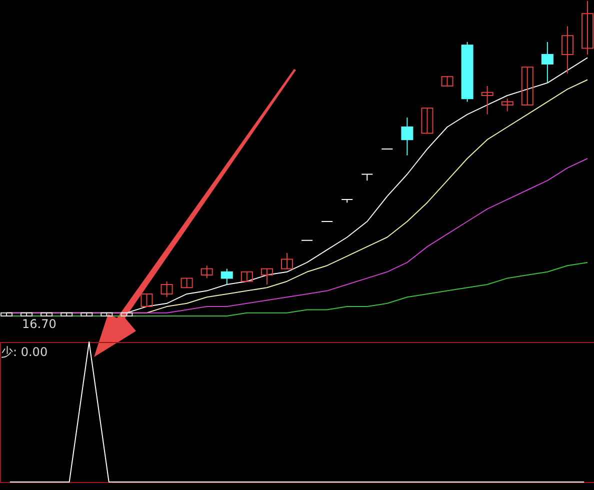 This screenshot has width=594, height=490. I want to click on text: 16.70, so click(39, 324).